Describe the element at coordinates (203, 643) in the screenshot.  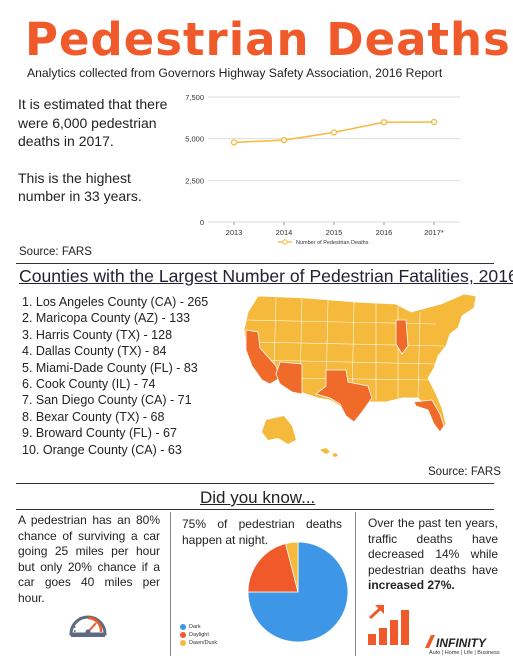
I see `legend-label: Dawn/Dusk` at that location.